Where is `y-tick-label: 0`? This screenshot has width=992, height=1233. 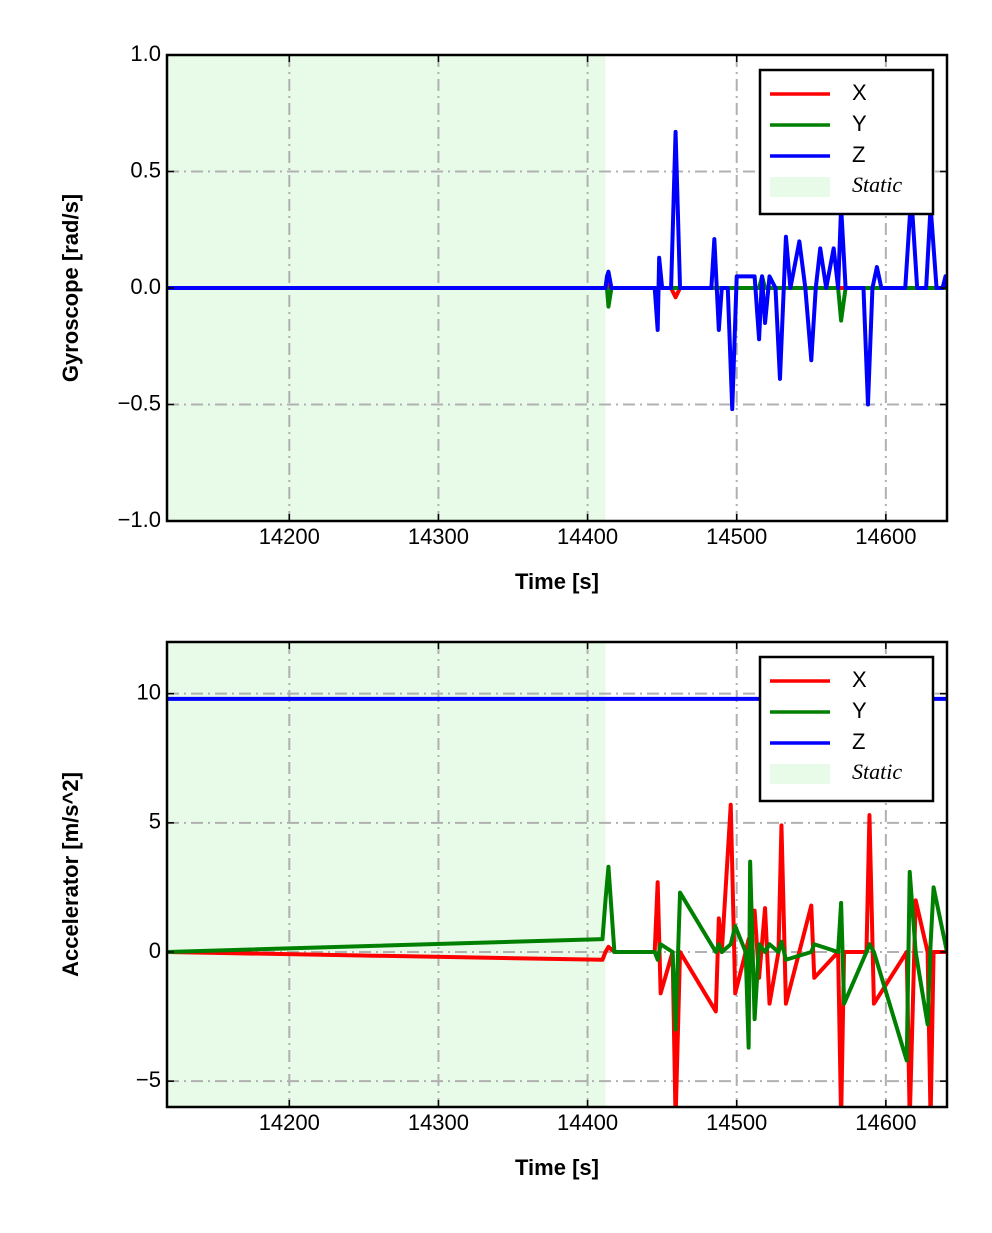
y-tick-label: 0 is located at coordinates (155, 950).